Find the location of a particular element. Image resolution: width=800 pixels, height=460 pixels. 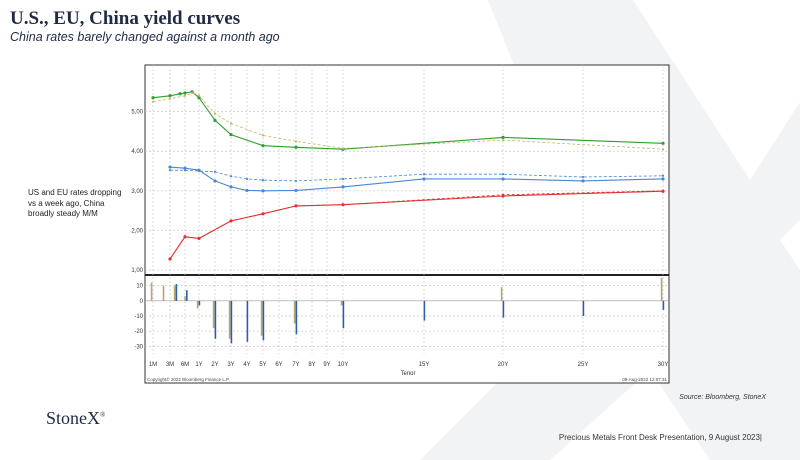

stonex-logo: StoneX® is located at coordinates (76, 418).